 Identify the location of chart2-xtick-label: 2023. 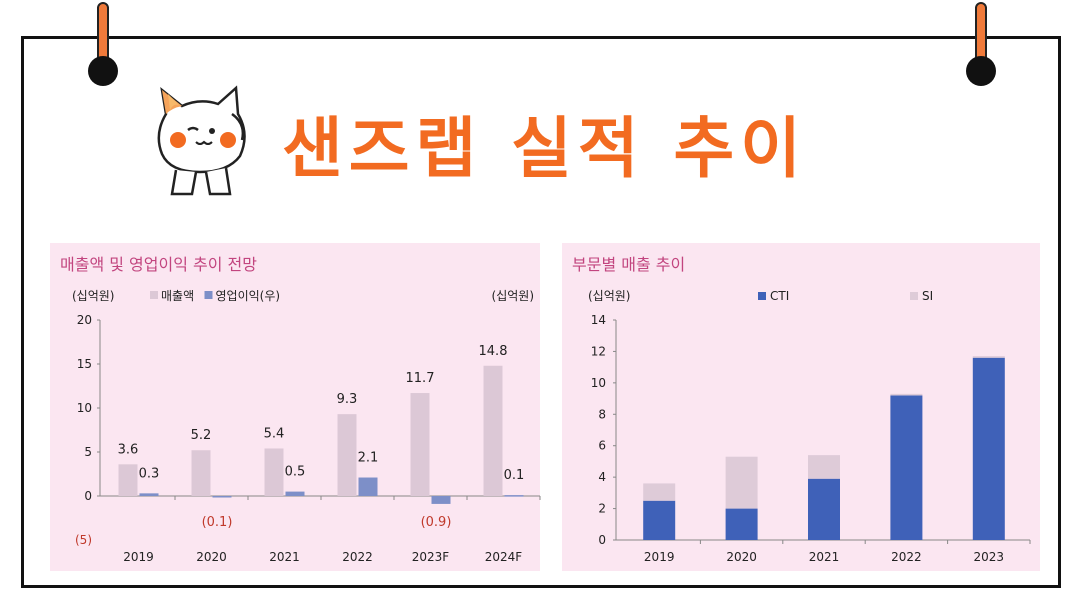
(989, 557).